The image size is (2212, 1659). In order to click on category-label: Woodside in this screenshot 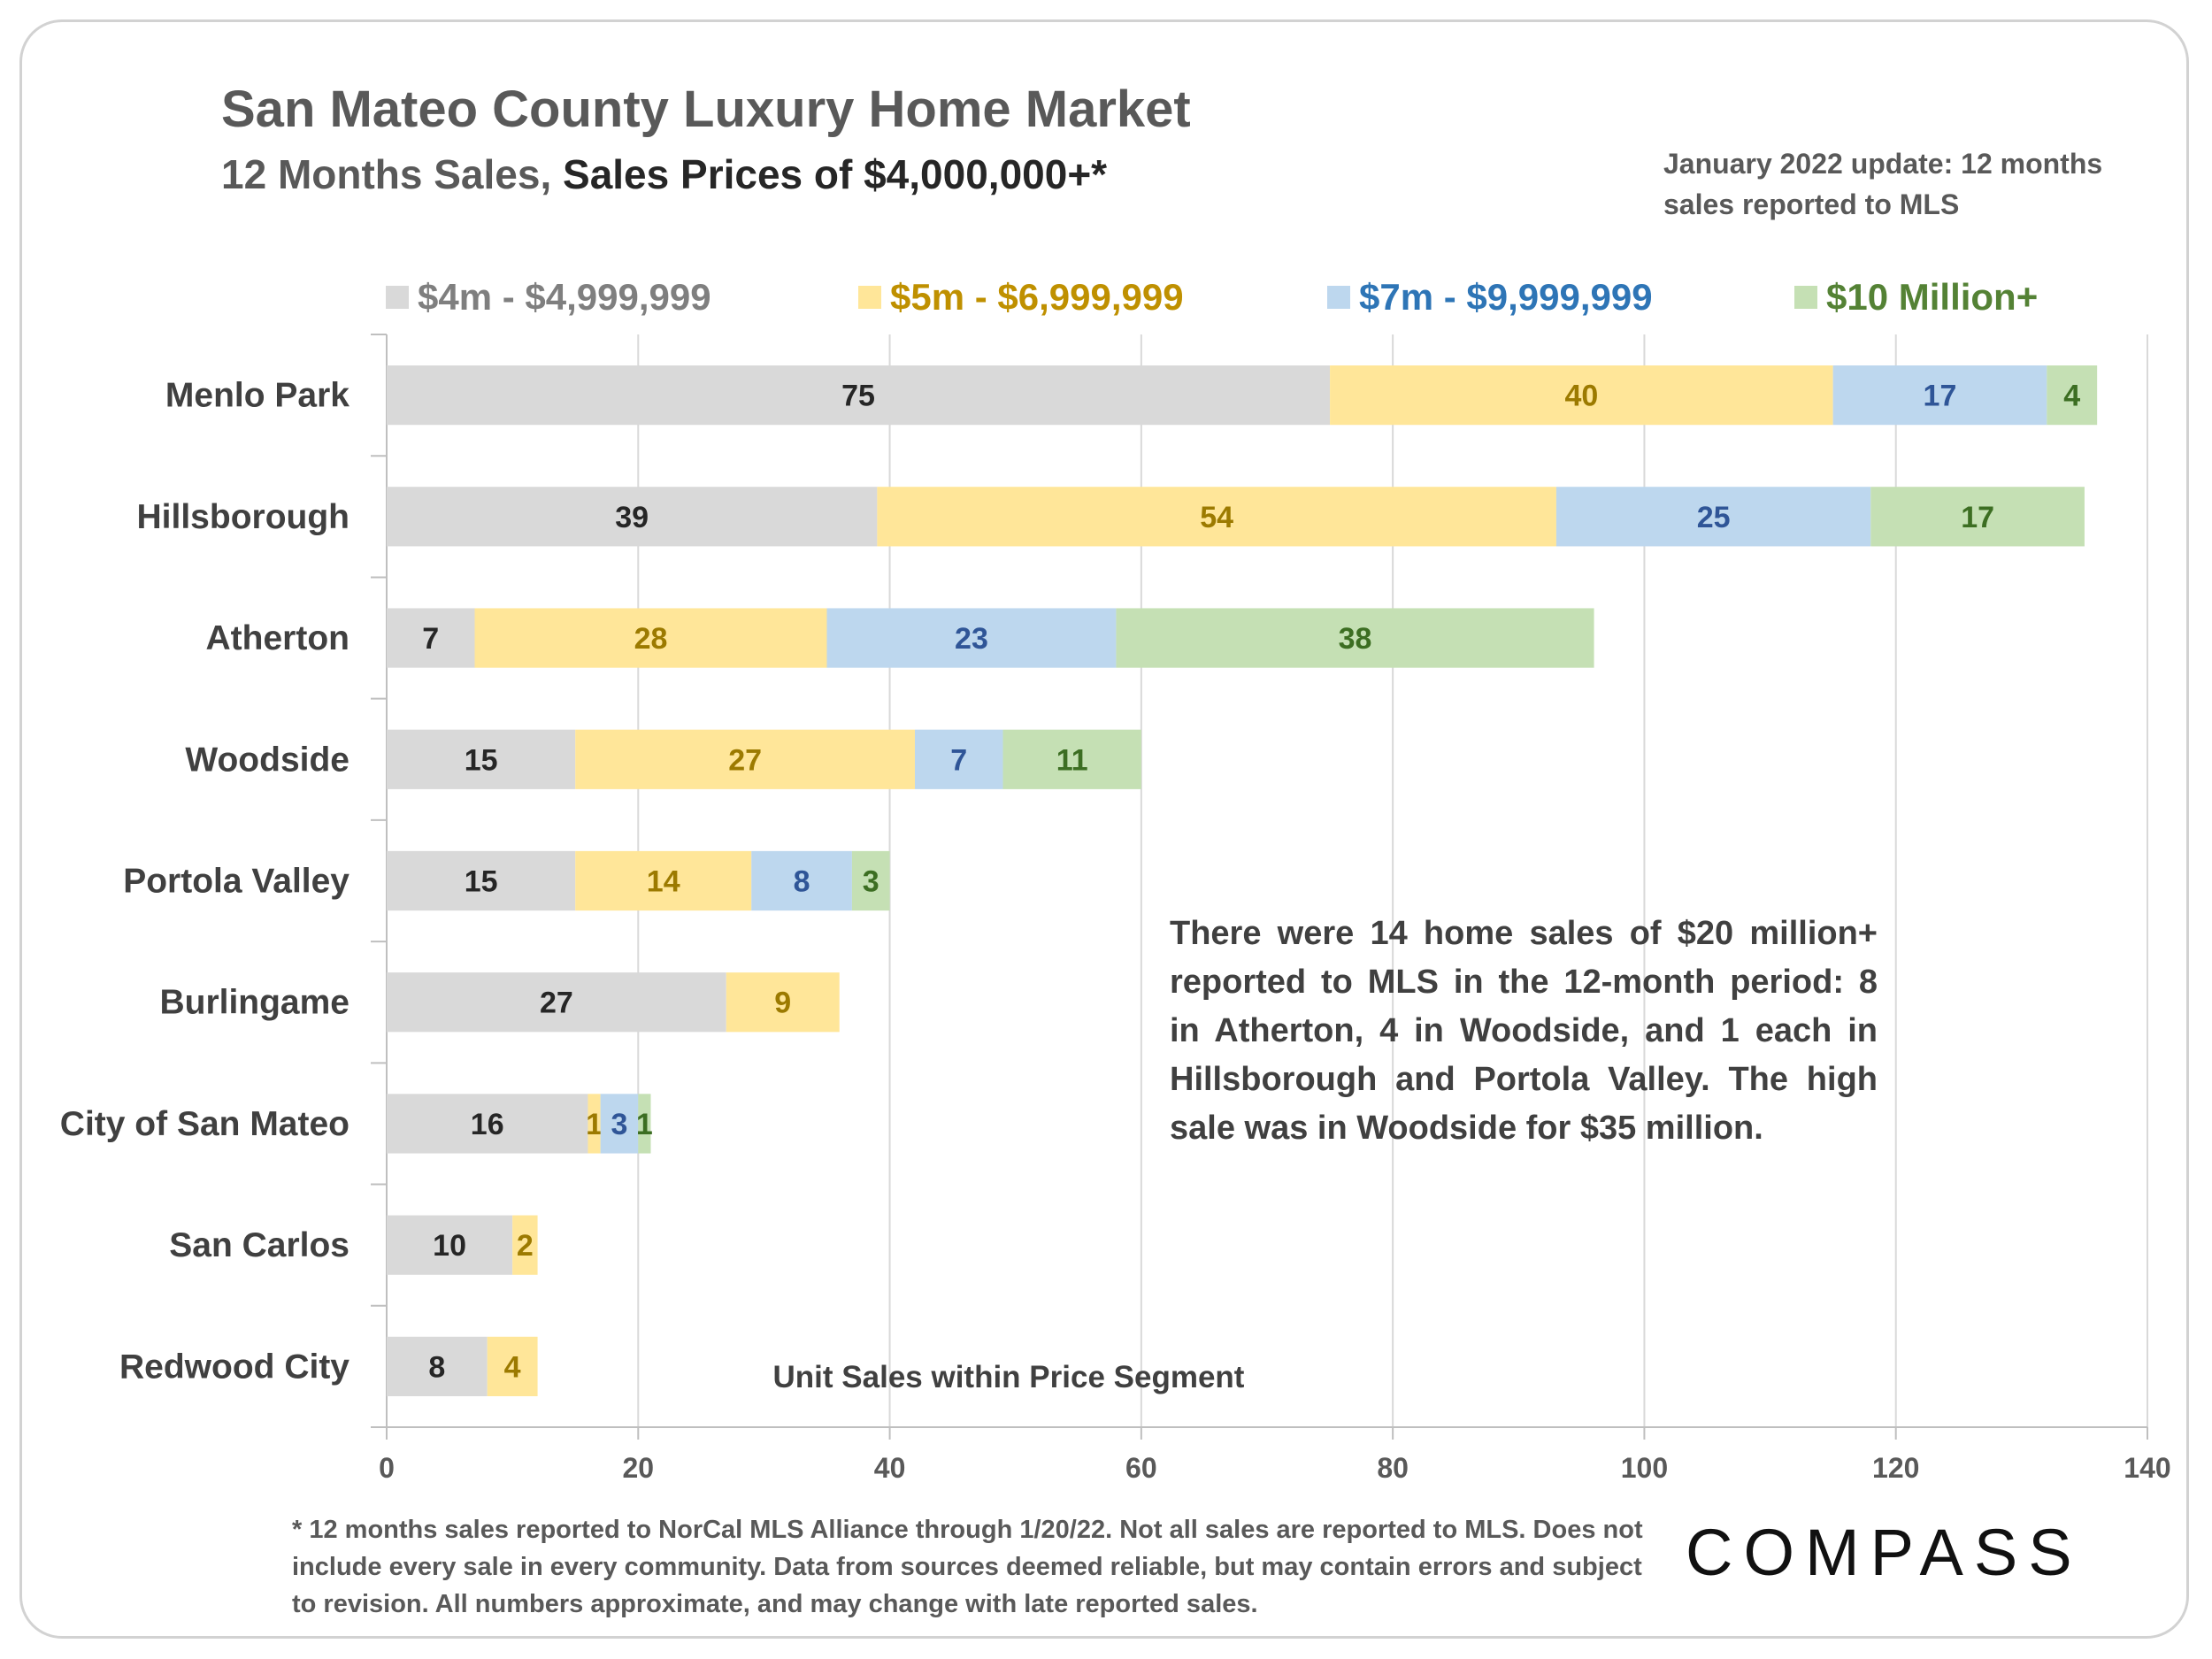, I will do `click(267, 760)`.